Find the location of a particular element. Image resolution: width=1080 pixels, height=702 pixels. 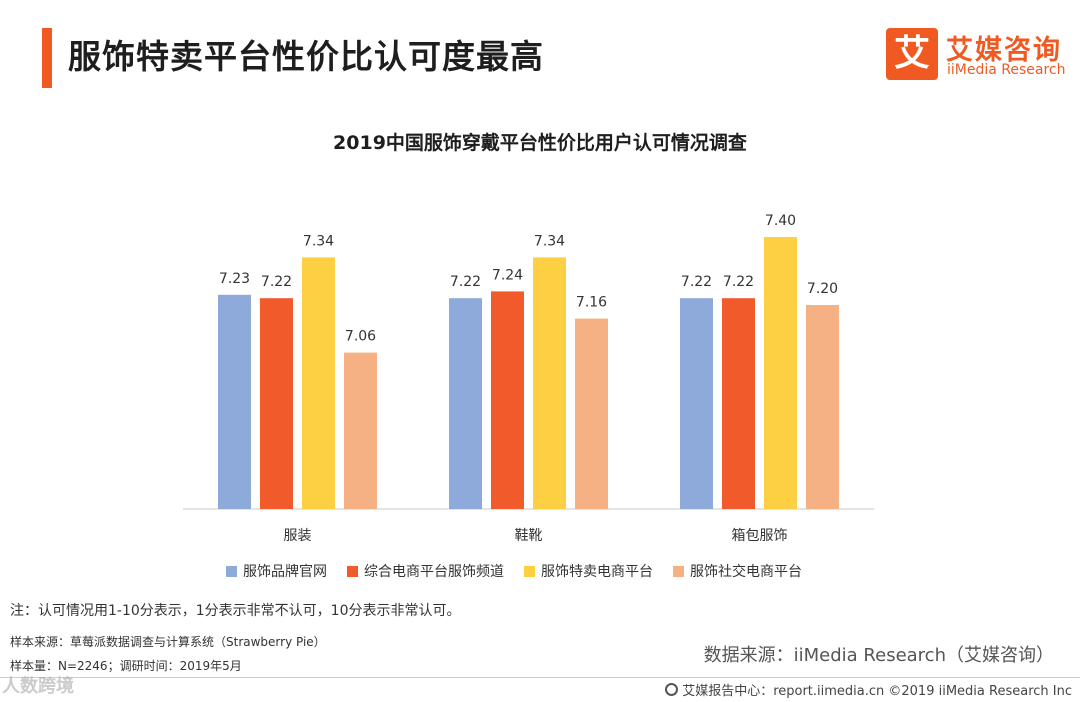

footer-divider is located at coordinates (540, 677).